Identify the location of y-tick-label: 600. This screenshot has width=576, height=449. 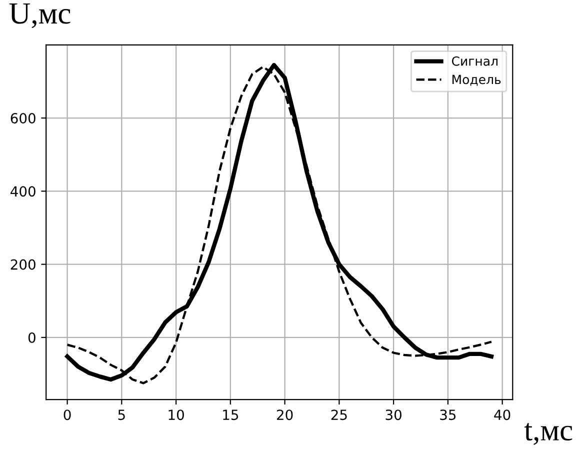
(23, 118).